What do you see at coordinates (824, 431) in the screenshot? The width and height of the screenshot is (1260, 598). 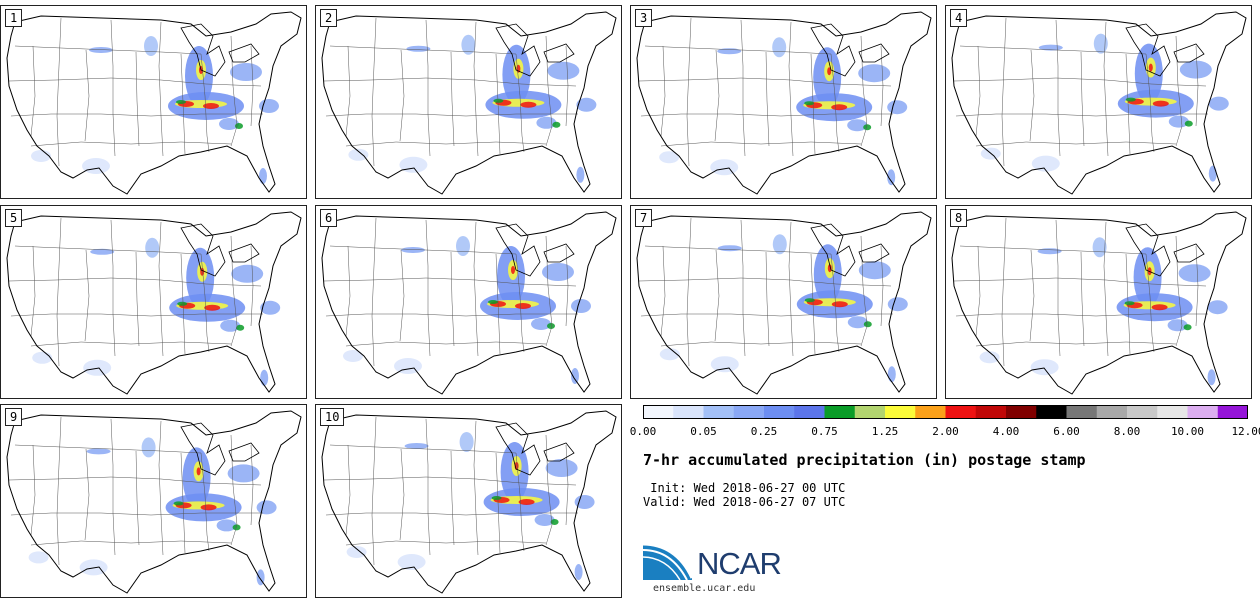 I see `colorbar-tick-label: 0.75` at bounding box center [824, 431].